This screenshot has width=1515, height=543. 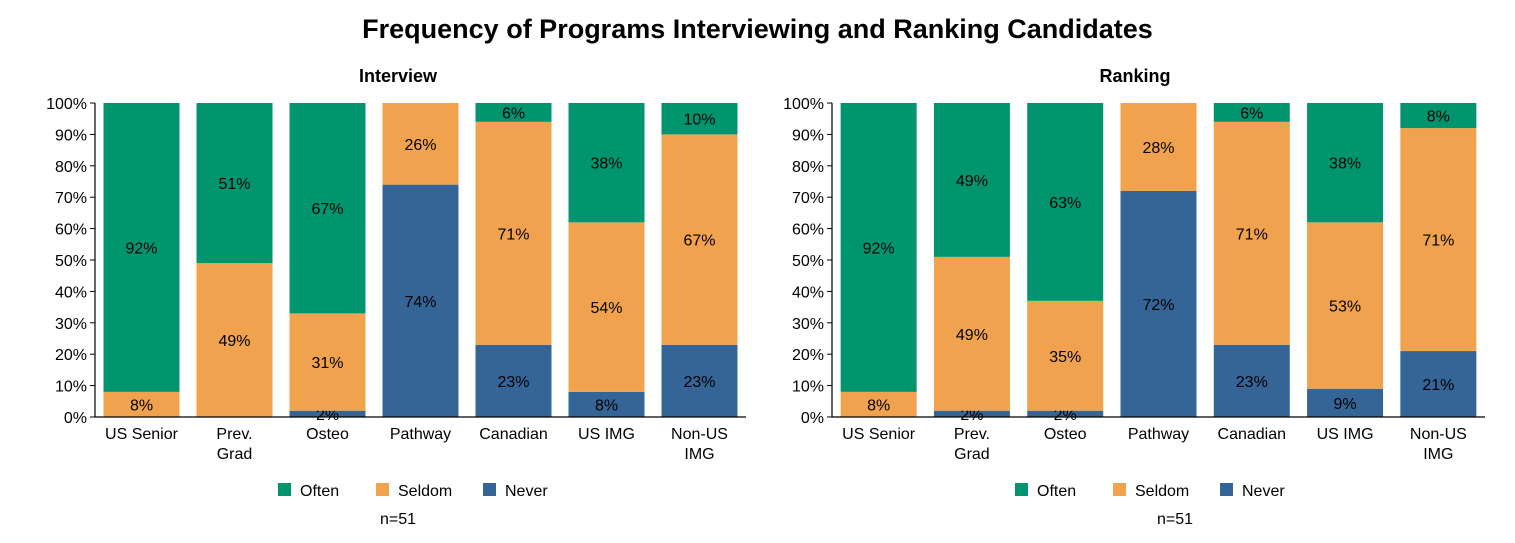 What do you see at coordinates (699, 444) in the screenshot?
I see `x-tick-label: Non-US IMG` at bounding box center [699, 444].